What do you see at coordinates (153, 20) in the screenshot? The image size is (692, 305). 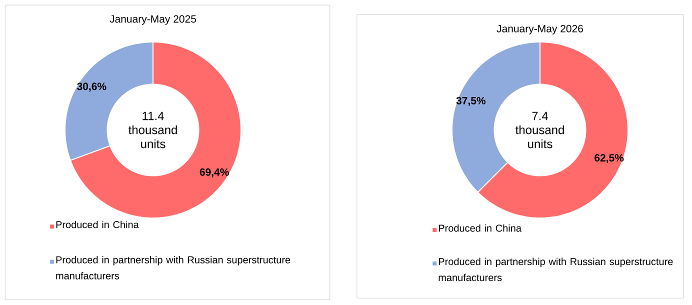 I see `chart-title: January-May 2025` at bounding box center [153, 20].